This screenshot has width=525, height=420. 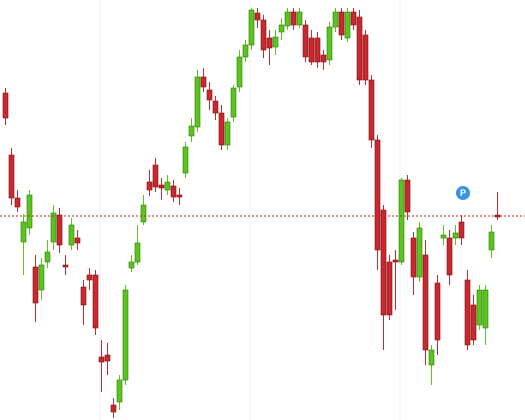 I want to click on event-marker: P, so click(x=463, y=193).